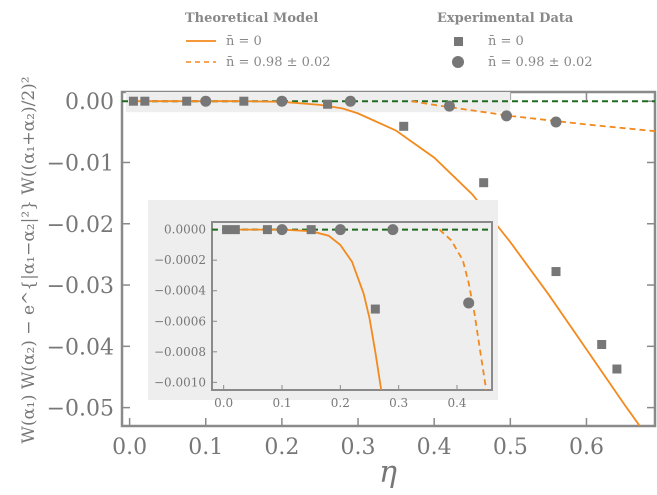 This screenshot has width=657, height=495. Describe the element at coordinates (180, 352) in the screenshot. I see `inset-y-tick-label: −0.0008` at that location.